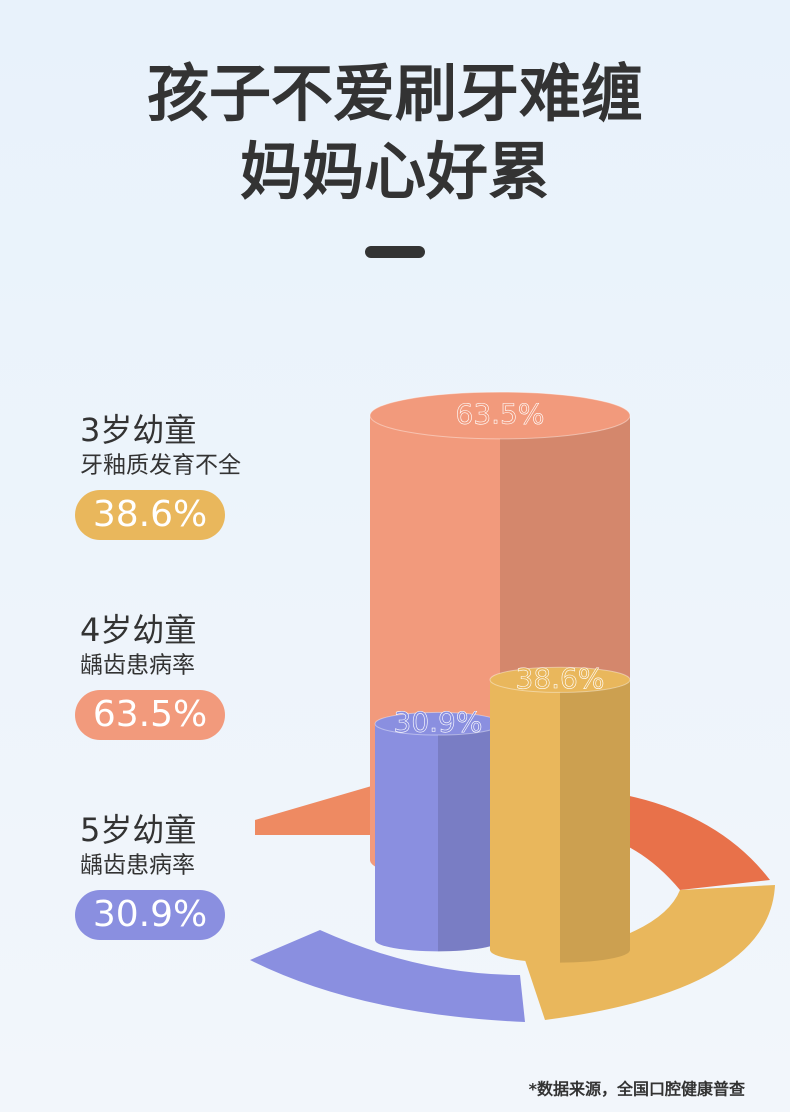 The height and width of the screenshot is (1112, 790). I want to click on column-label: 38.6%, so click(560, 678).